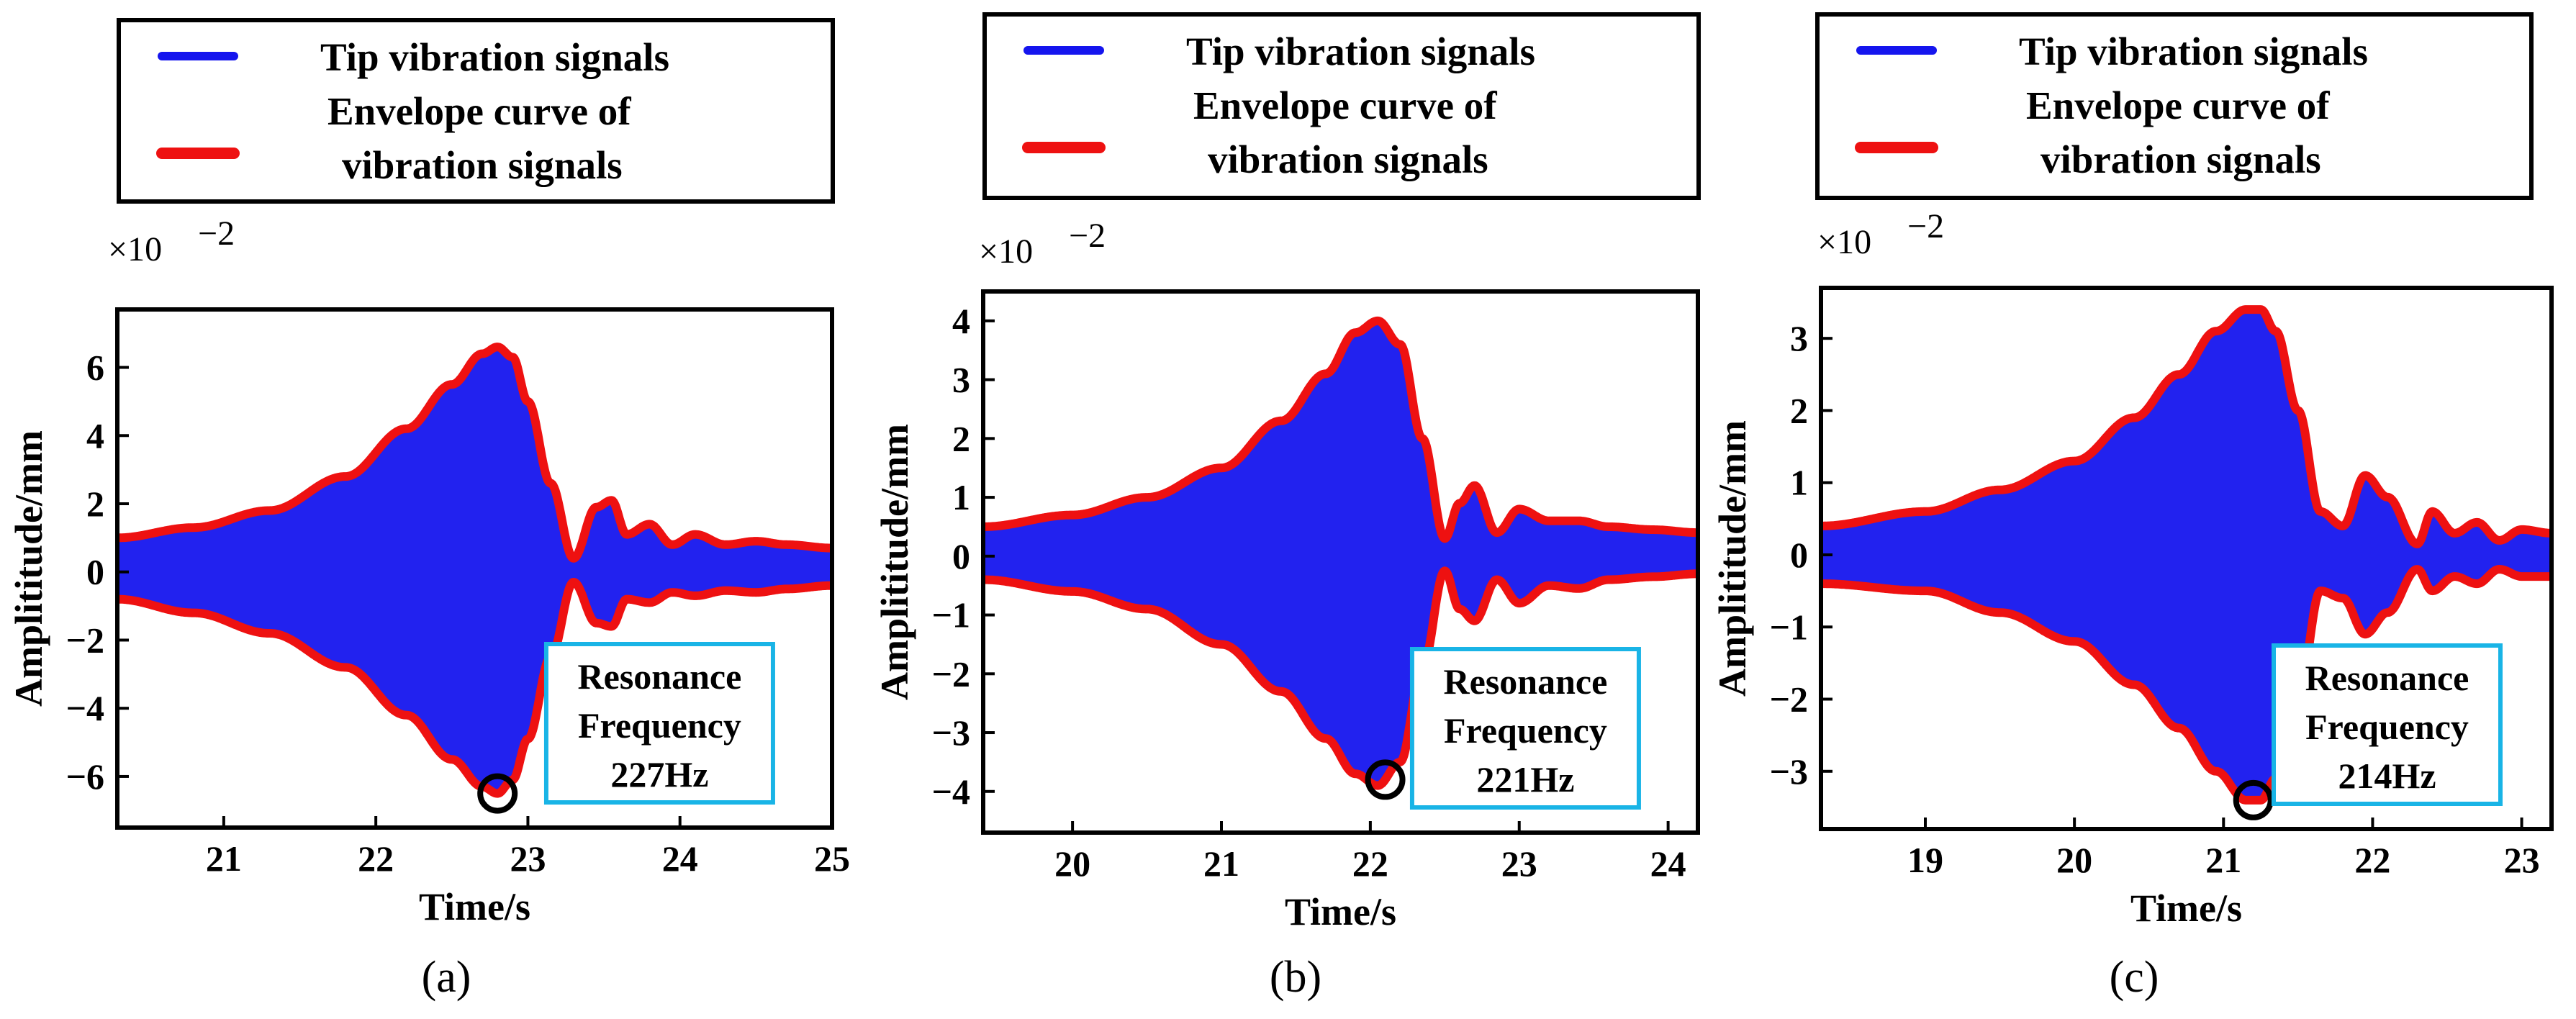  What do you see at coordinates (85, 776) in the screenshot?
I see `y-tick-label: −6` at bounding box center [85, 776].